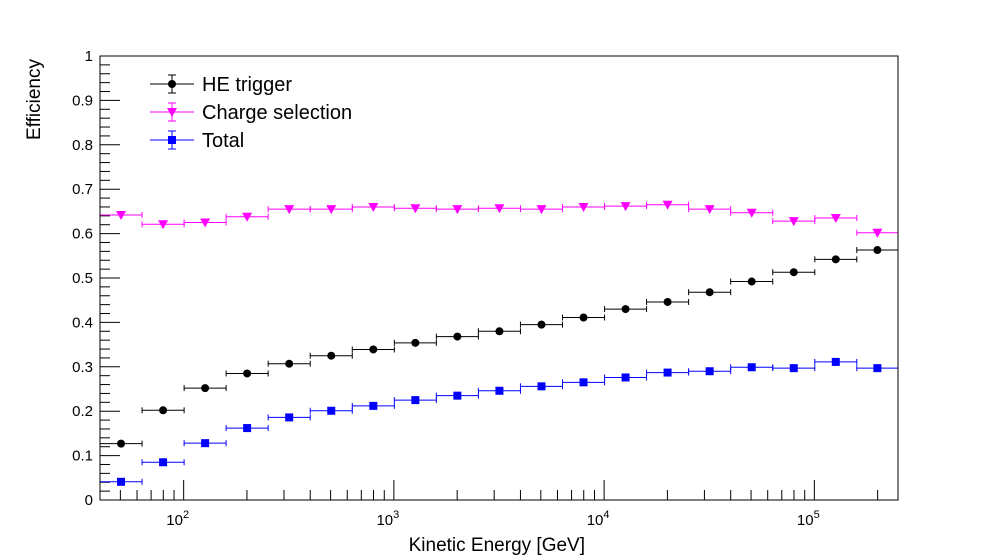 Image resolution: width=998 pixels, height=556 pixels. What do you see at coordinates (82, 234) in the screenshot?
I see `y-tick-label: 0.6` at bounding box center [82, 234].